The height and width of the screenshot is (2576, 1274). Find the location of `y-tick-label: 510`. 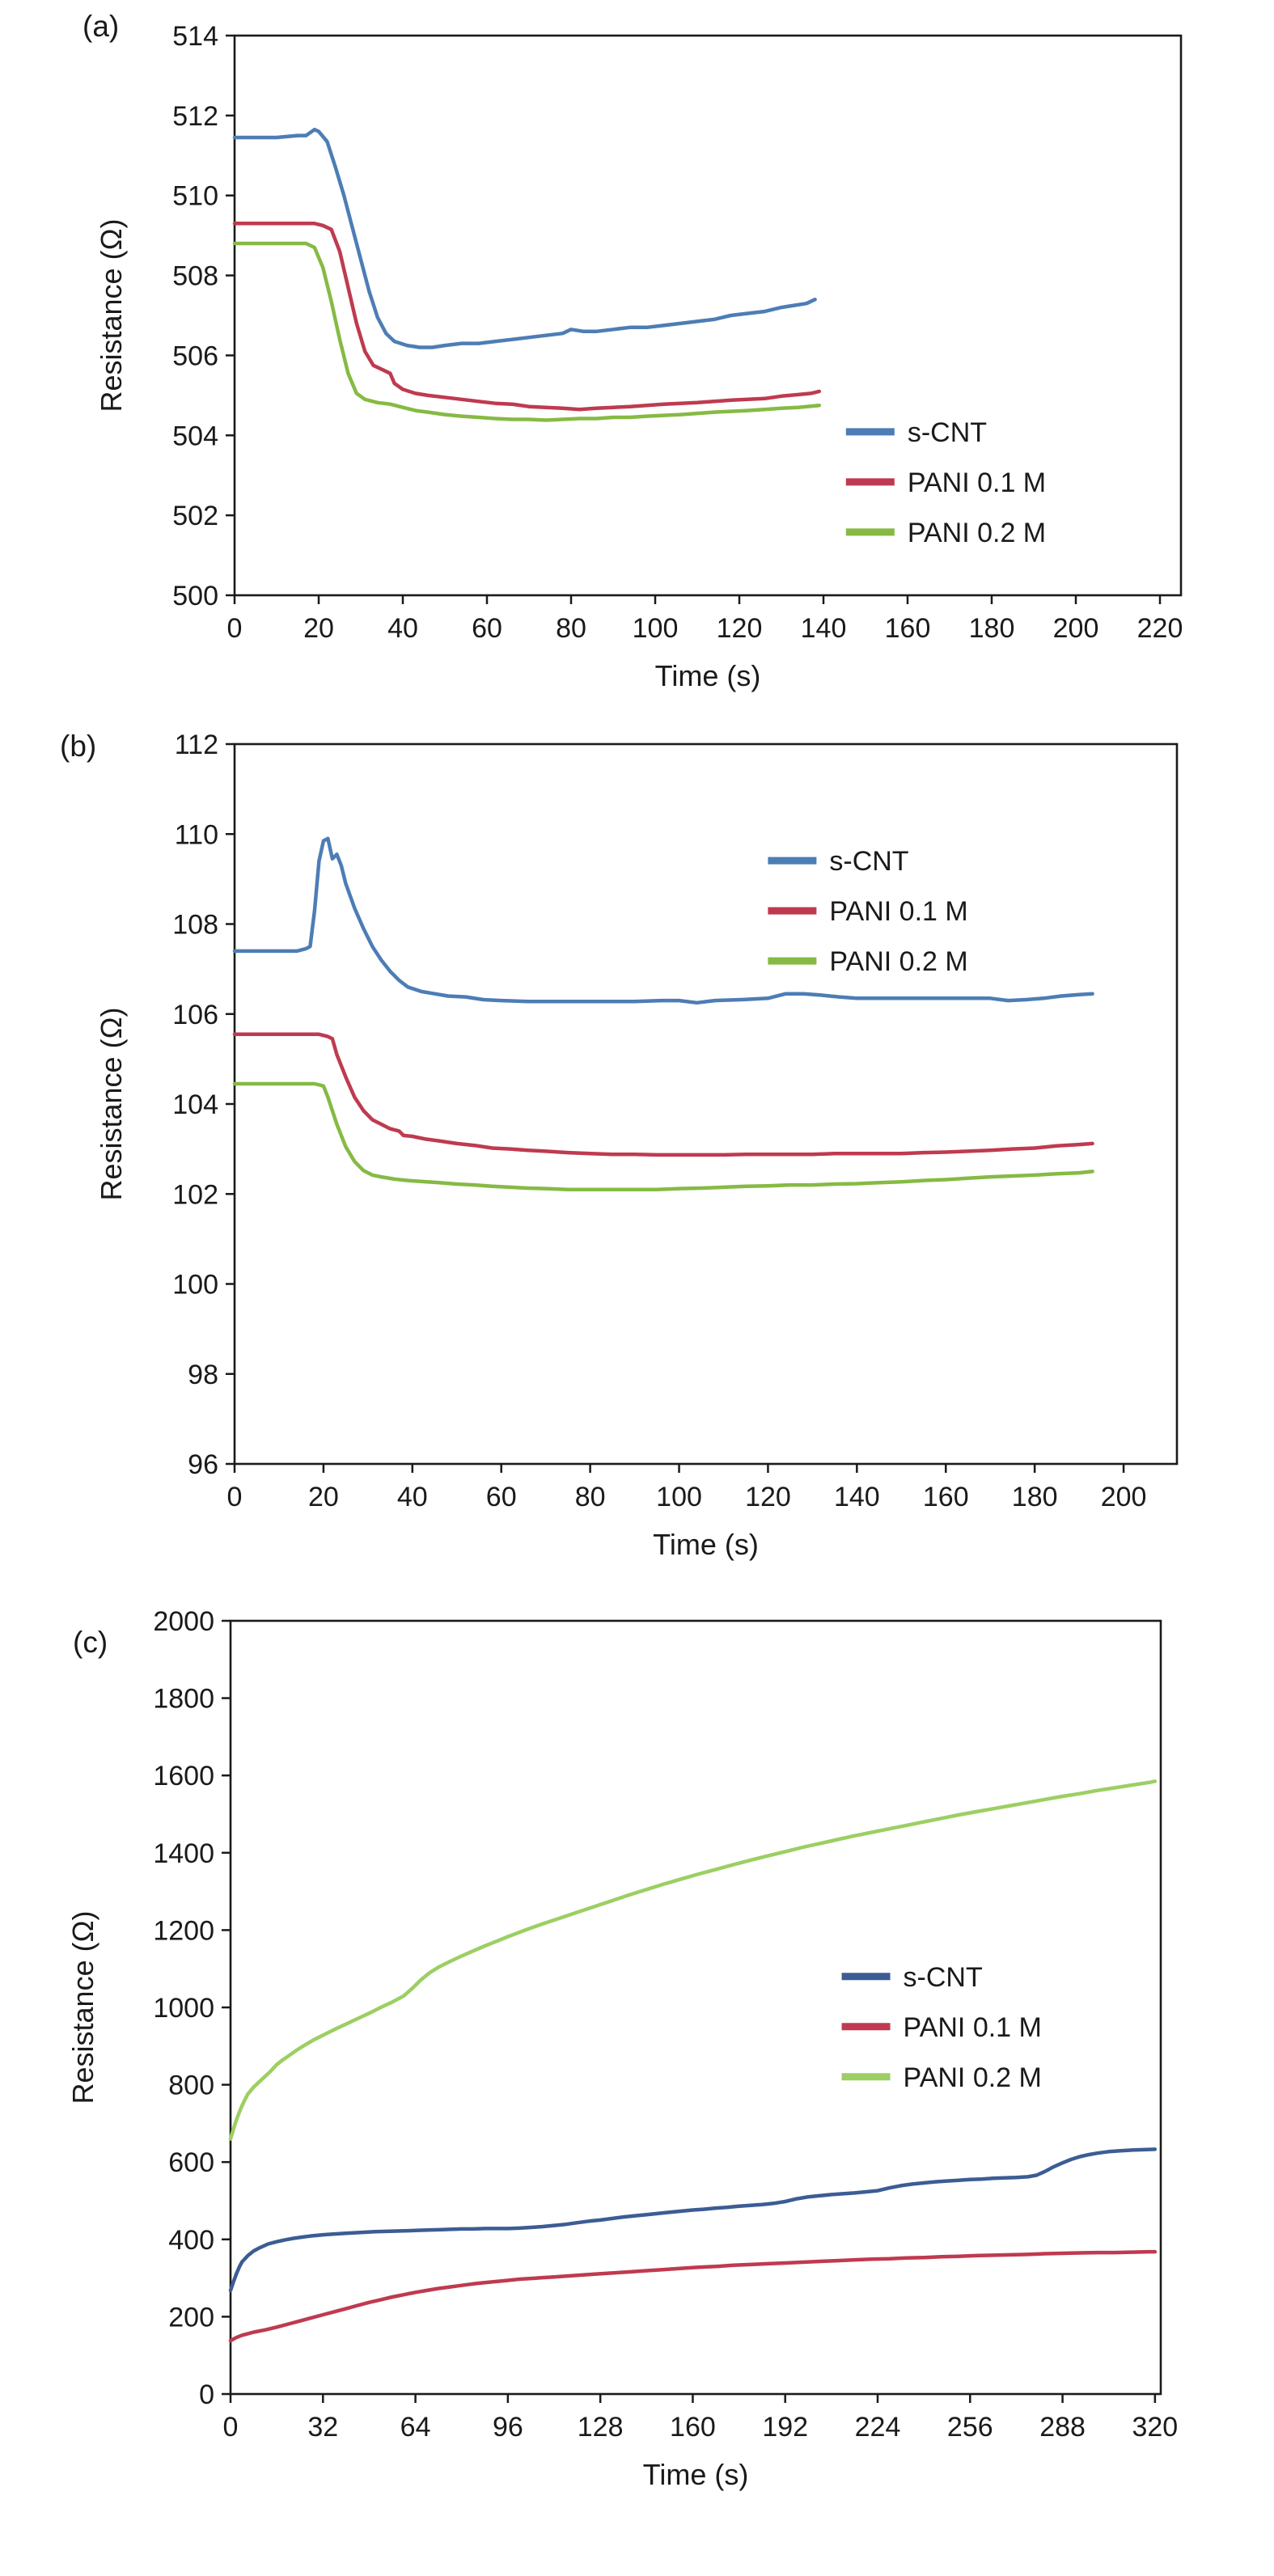

y-tick-label: 510 is located at coordinates (195, 197).